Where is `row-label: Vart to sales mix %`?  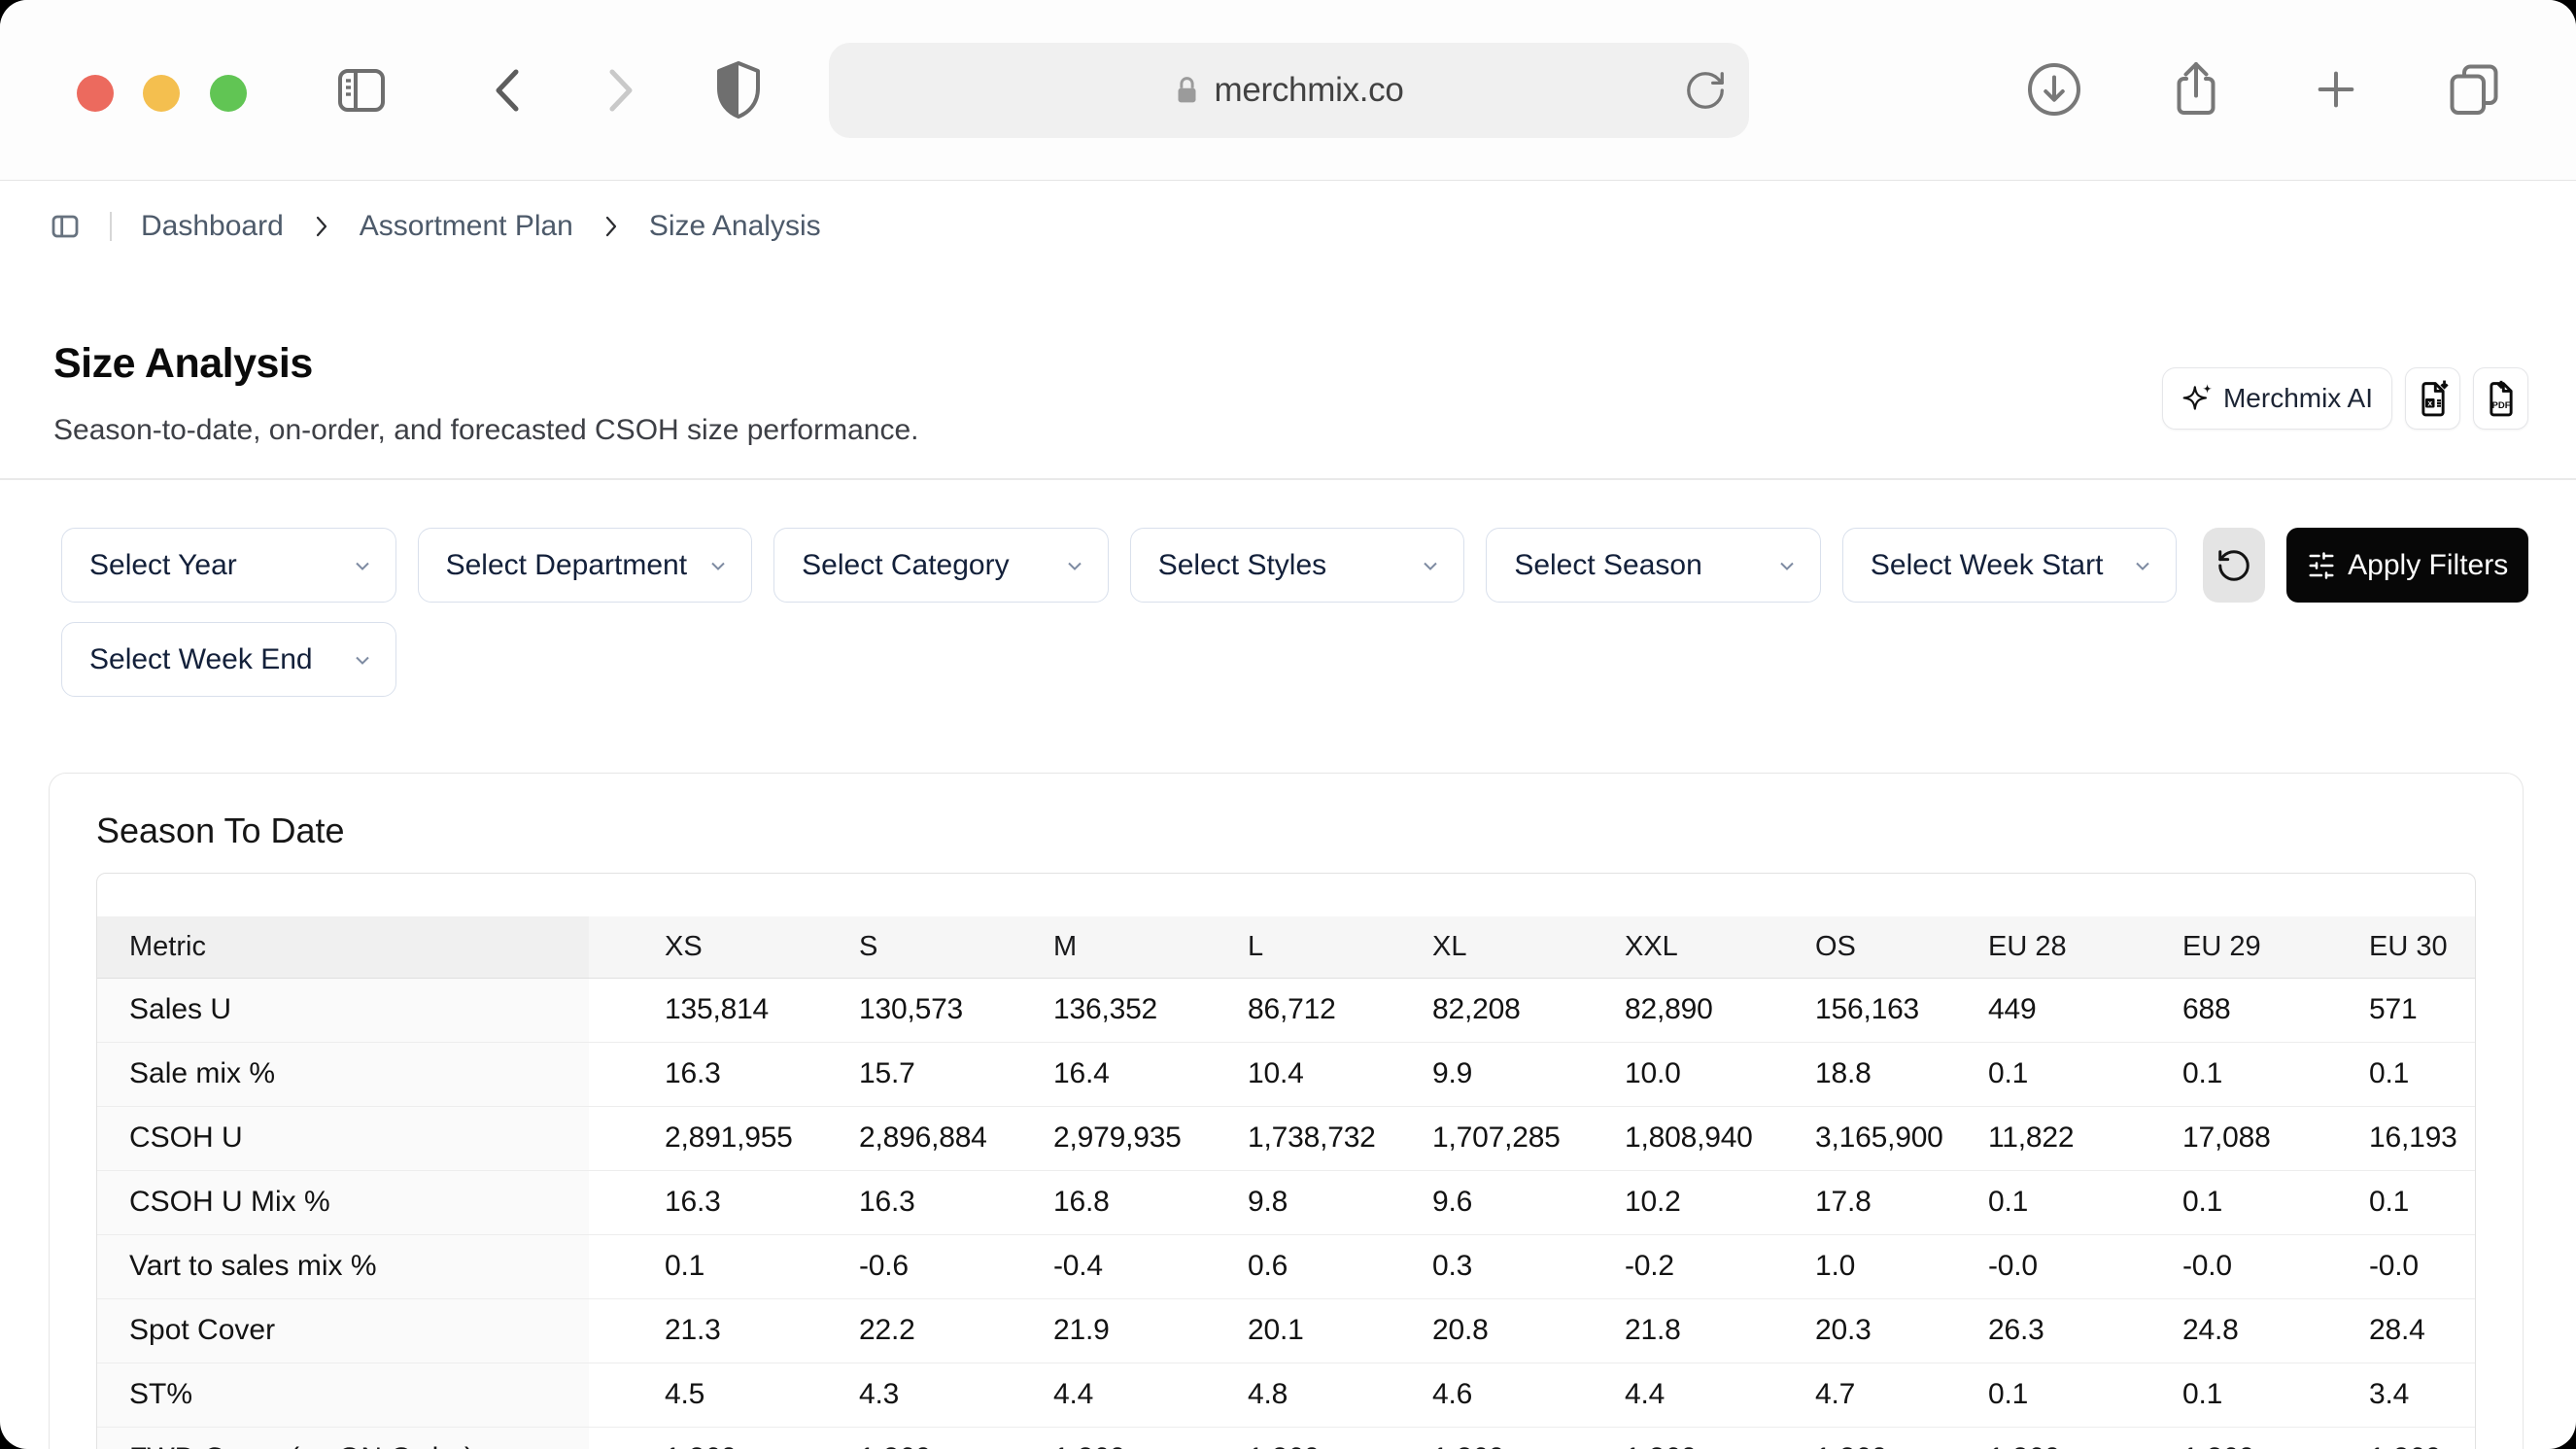
row-label: Vart to sales mix % is located at coordinates (343, 1266).